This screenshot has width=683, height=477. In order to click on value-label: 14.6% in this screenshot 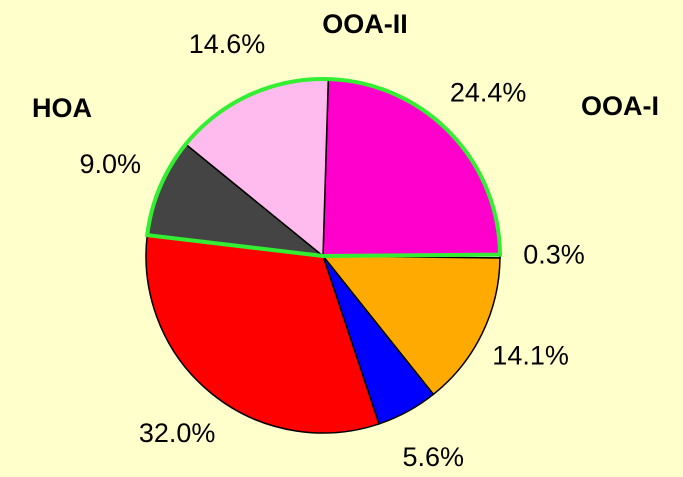, I will do `click(227, 44)`.